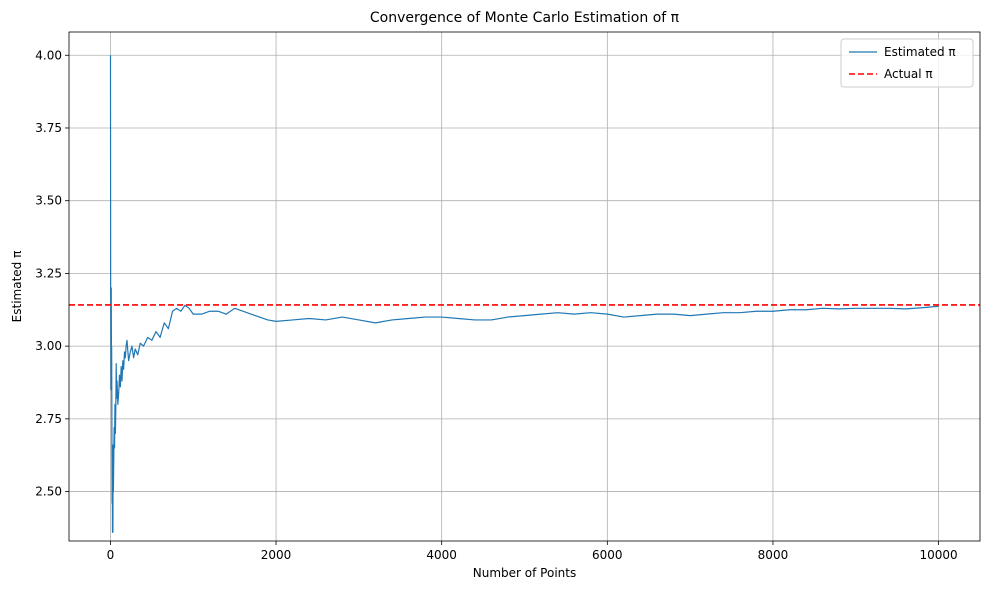 The width and height of the screenshot is (989, 590). What do you see at coordinates (773, 555) in the screenshot?
I see `x-tick-label: 8000` at bounding box center [773, 555].